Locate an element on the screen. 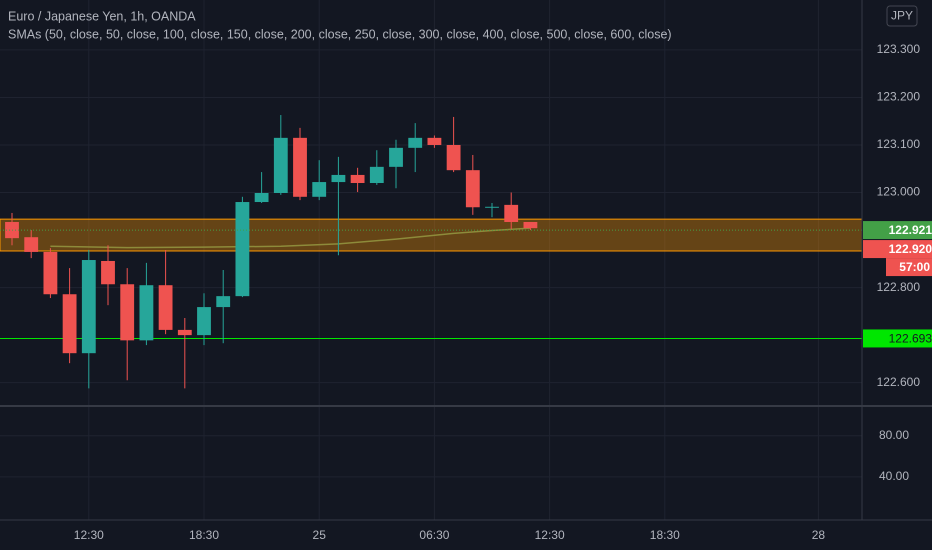 This screenshot has height=550, width=932. currency-button is located at coordinates (902, 16).